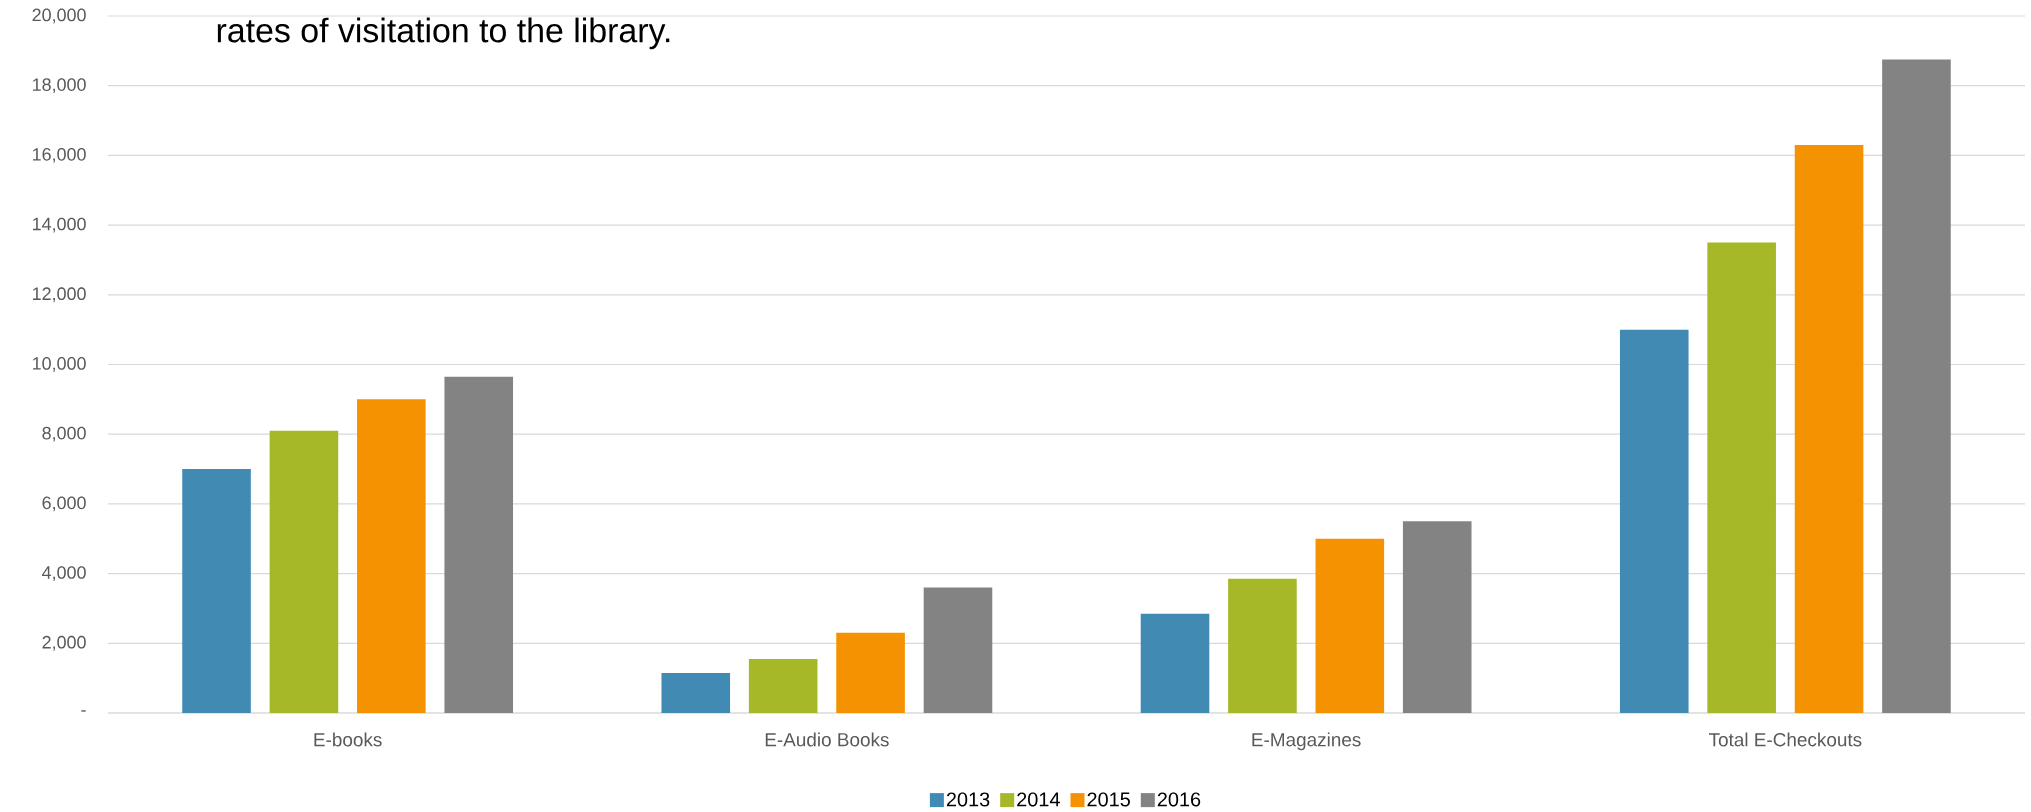  What do you see at coordinates (1306, 741) in the screenshot?
I see `x-tick-label: E-Magazines` at bounding box center [1306, 741].